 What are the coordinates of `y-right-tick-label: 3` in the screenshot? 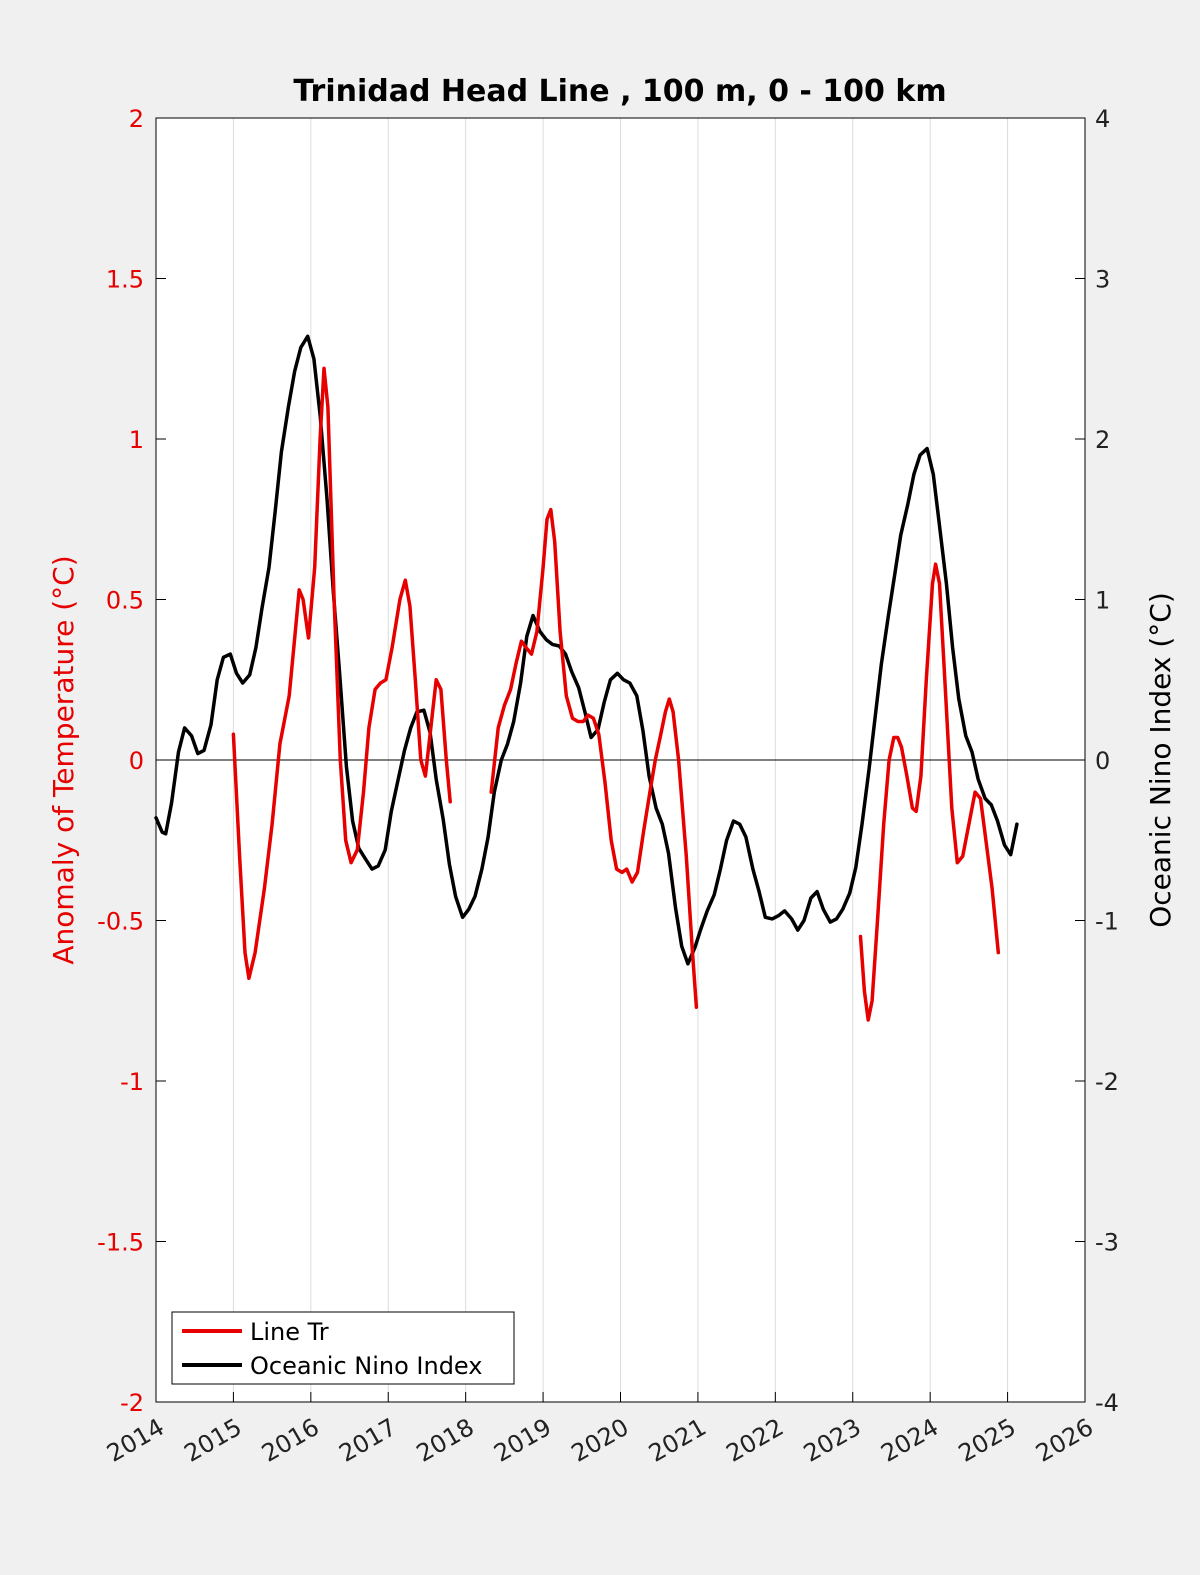 It's located at (1102, 280).